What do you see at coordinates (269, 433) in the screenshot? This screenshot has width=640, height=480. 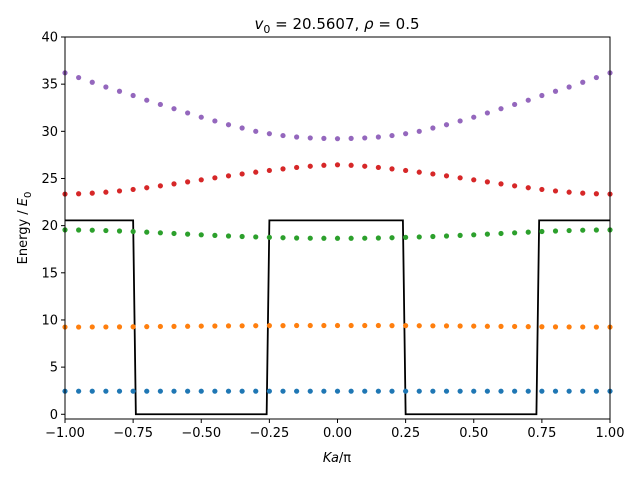 I see `x-tick-label: −0.25` at bounding box center [269, 433].